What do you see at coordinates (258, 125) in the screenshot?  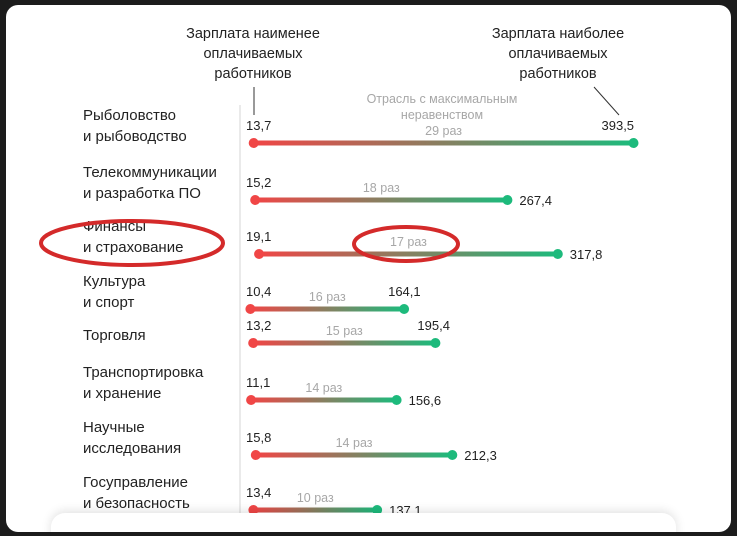 I see `low-value-label: 13,7` at bounding box center [258, 125].